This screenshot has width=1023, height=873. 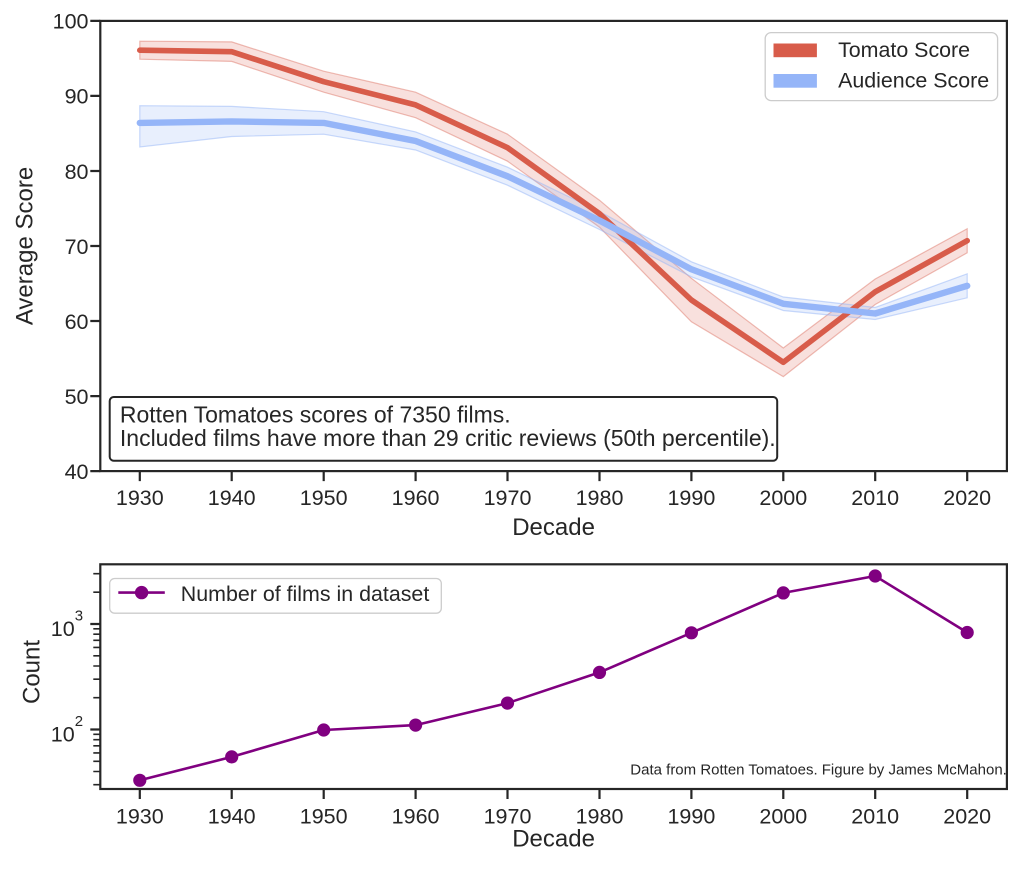 What do you see at coordinates (305, 594) in the screenshot?
I see `svg-text: Number of films in dataset` at bounding box center [305, 594].